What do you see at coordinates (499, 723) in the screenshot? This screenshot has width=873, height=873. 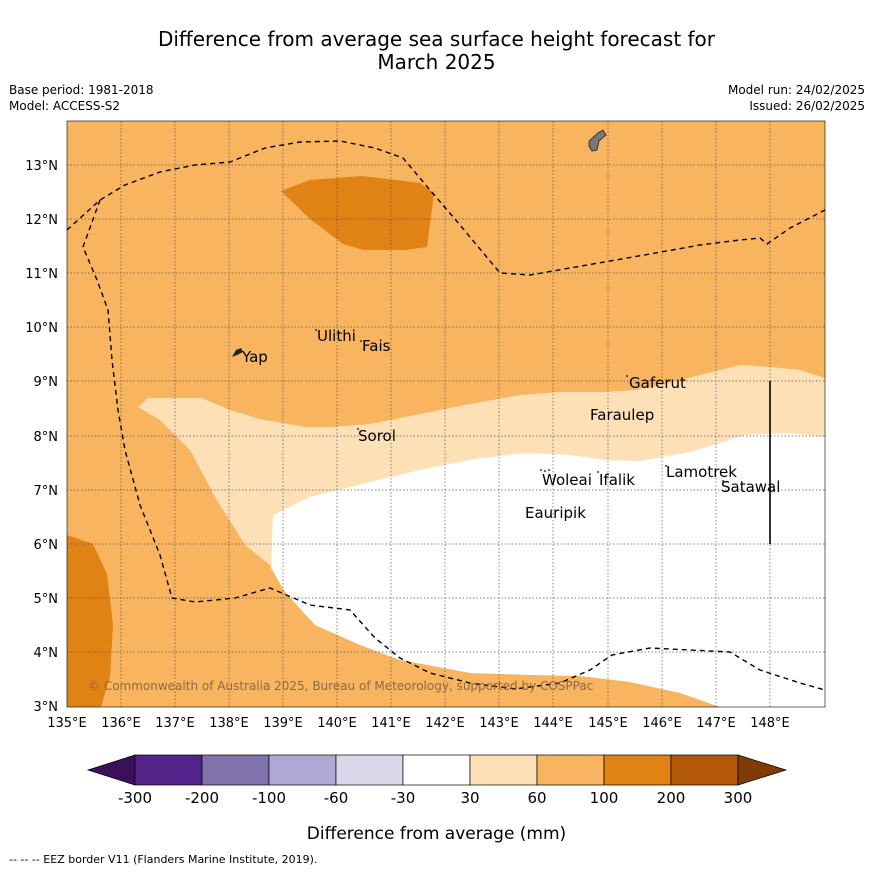 I see `lon-tick: 143°E` at bounding box center [499, 723].